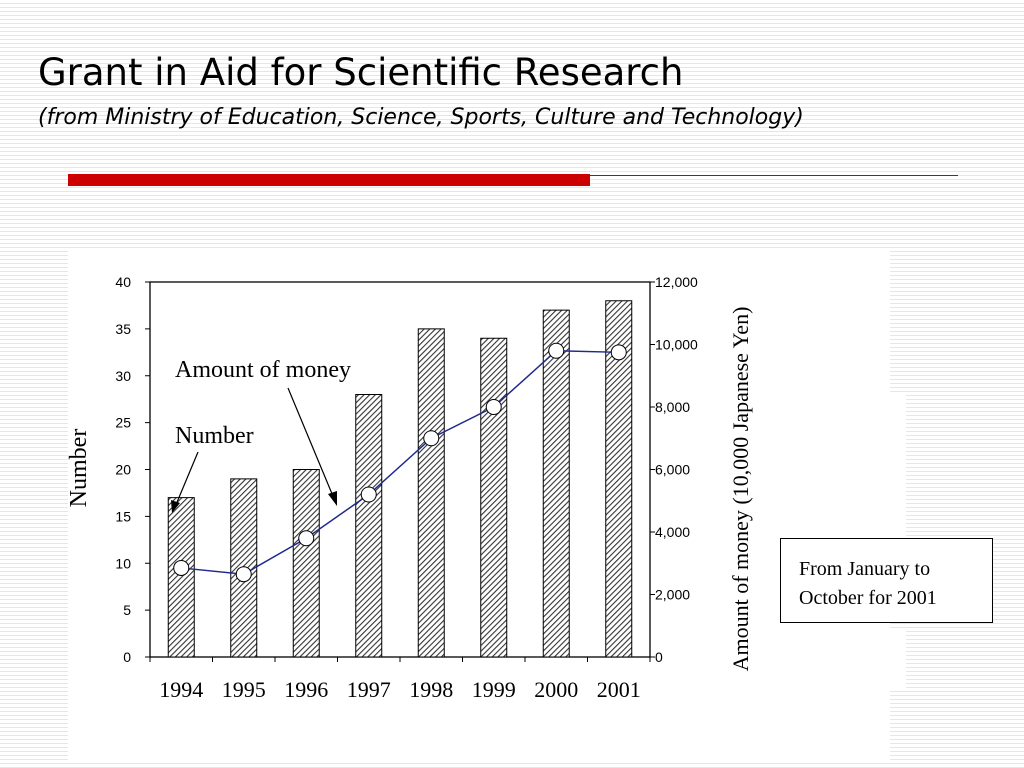  What do you see at coordinates (893, 660) in the screenshot?
I see `chart-panel-extension-lower` at bounding box center [893, 660].